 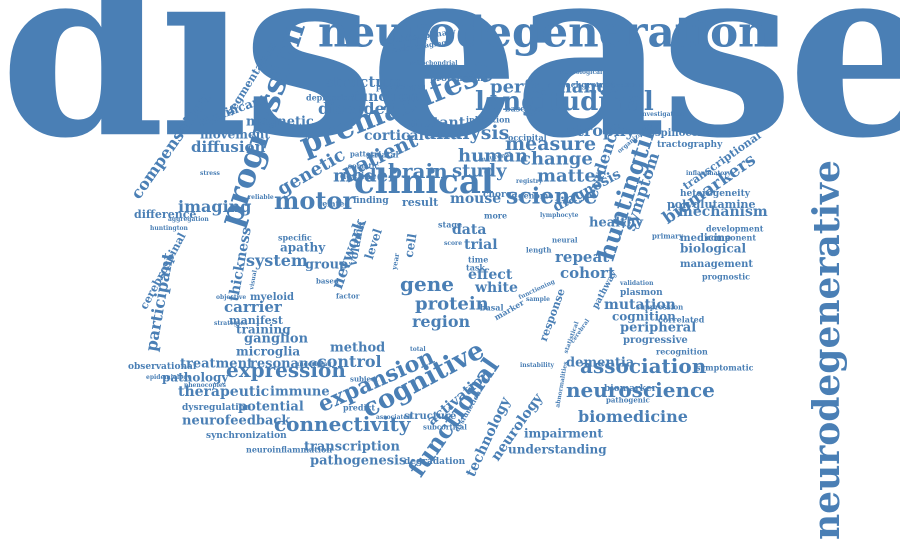 I want to click on word-prognostic: prognostic, so click(x=726, y=276).